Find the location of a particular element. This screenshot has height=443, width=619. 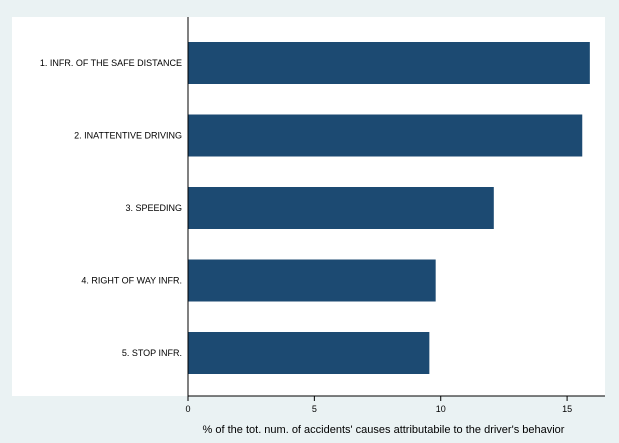

category-label-2: 2. INATTENTIVE DRIVING is located at coordinates (128, 136).